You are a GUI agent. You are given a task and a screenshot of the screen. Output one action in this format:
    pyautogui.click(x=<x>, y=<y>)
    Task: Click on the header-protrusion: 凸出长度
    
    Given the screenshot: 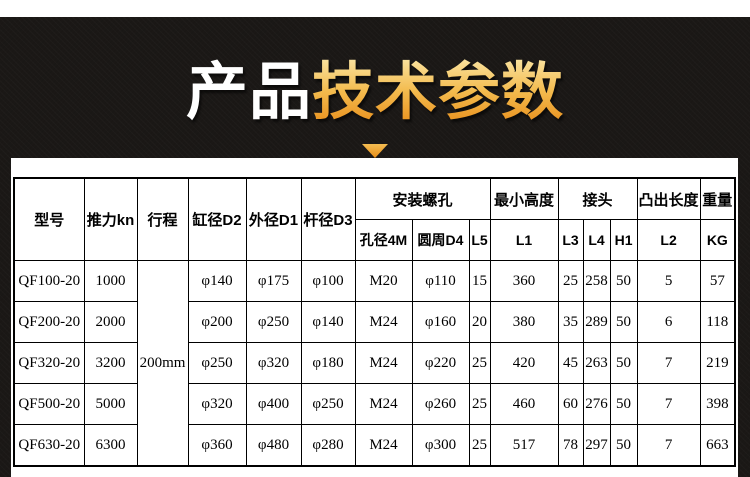 What is the action you would take?
    pyautogui.click(x=668, y=198)
    